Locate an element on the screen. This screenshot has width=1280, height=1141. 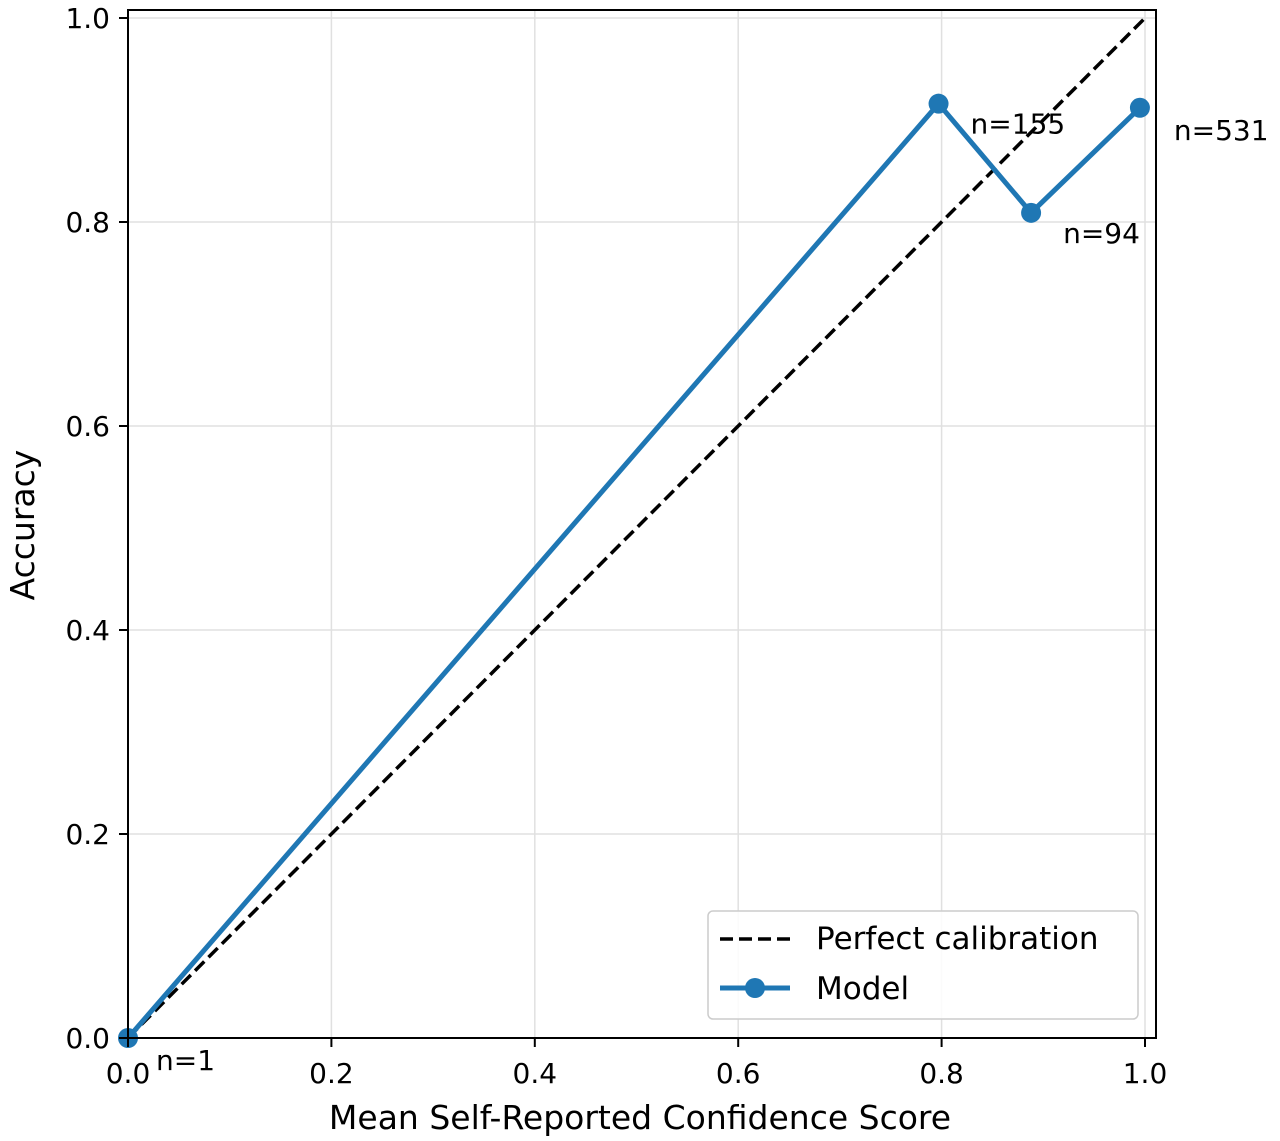
x-tick-label: 0.4 is located at coordinates (535, 1073).